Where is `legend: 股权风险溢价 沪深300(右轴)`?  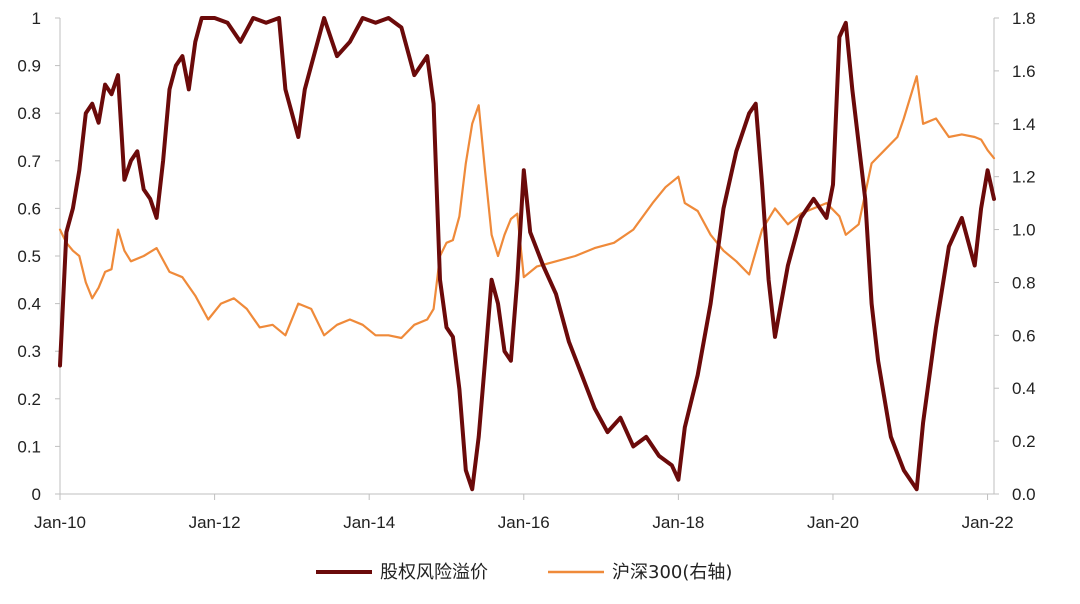
legend: 股权风险溢价 沪深300(右轴) is located at coordinates (524, 572).